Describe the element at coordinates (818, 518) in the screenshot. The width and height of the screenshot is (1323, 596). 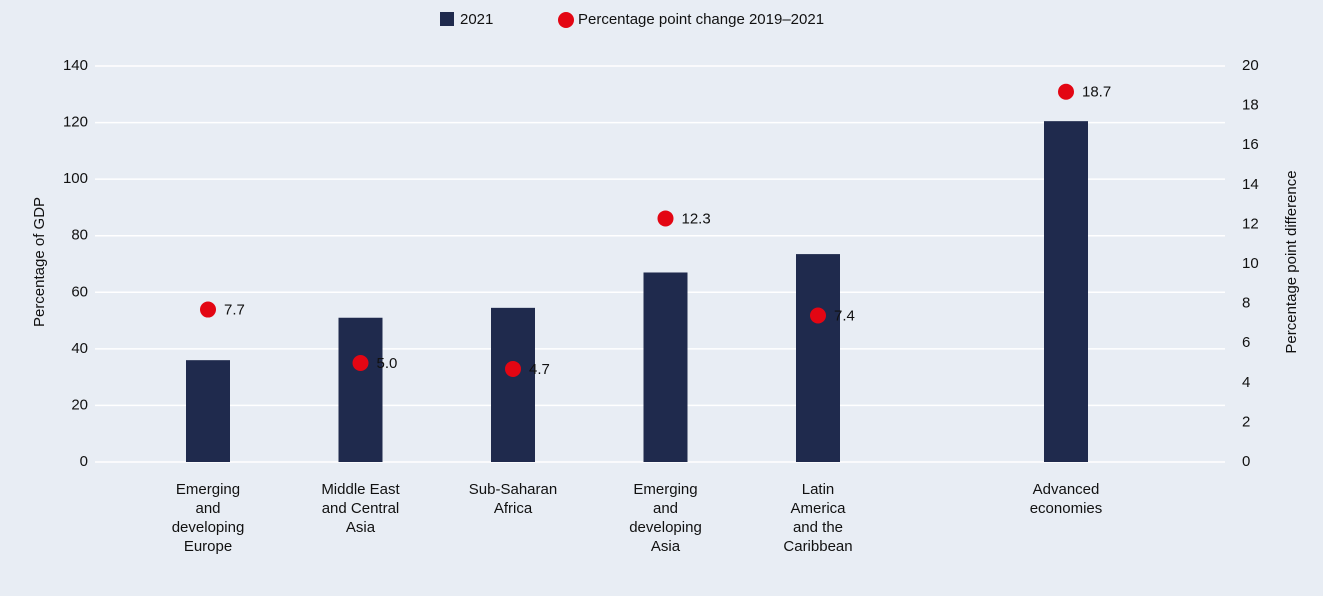
I see `x-tick-label: Latin America and the Caribbean` at that location.